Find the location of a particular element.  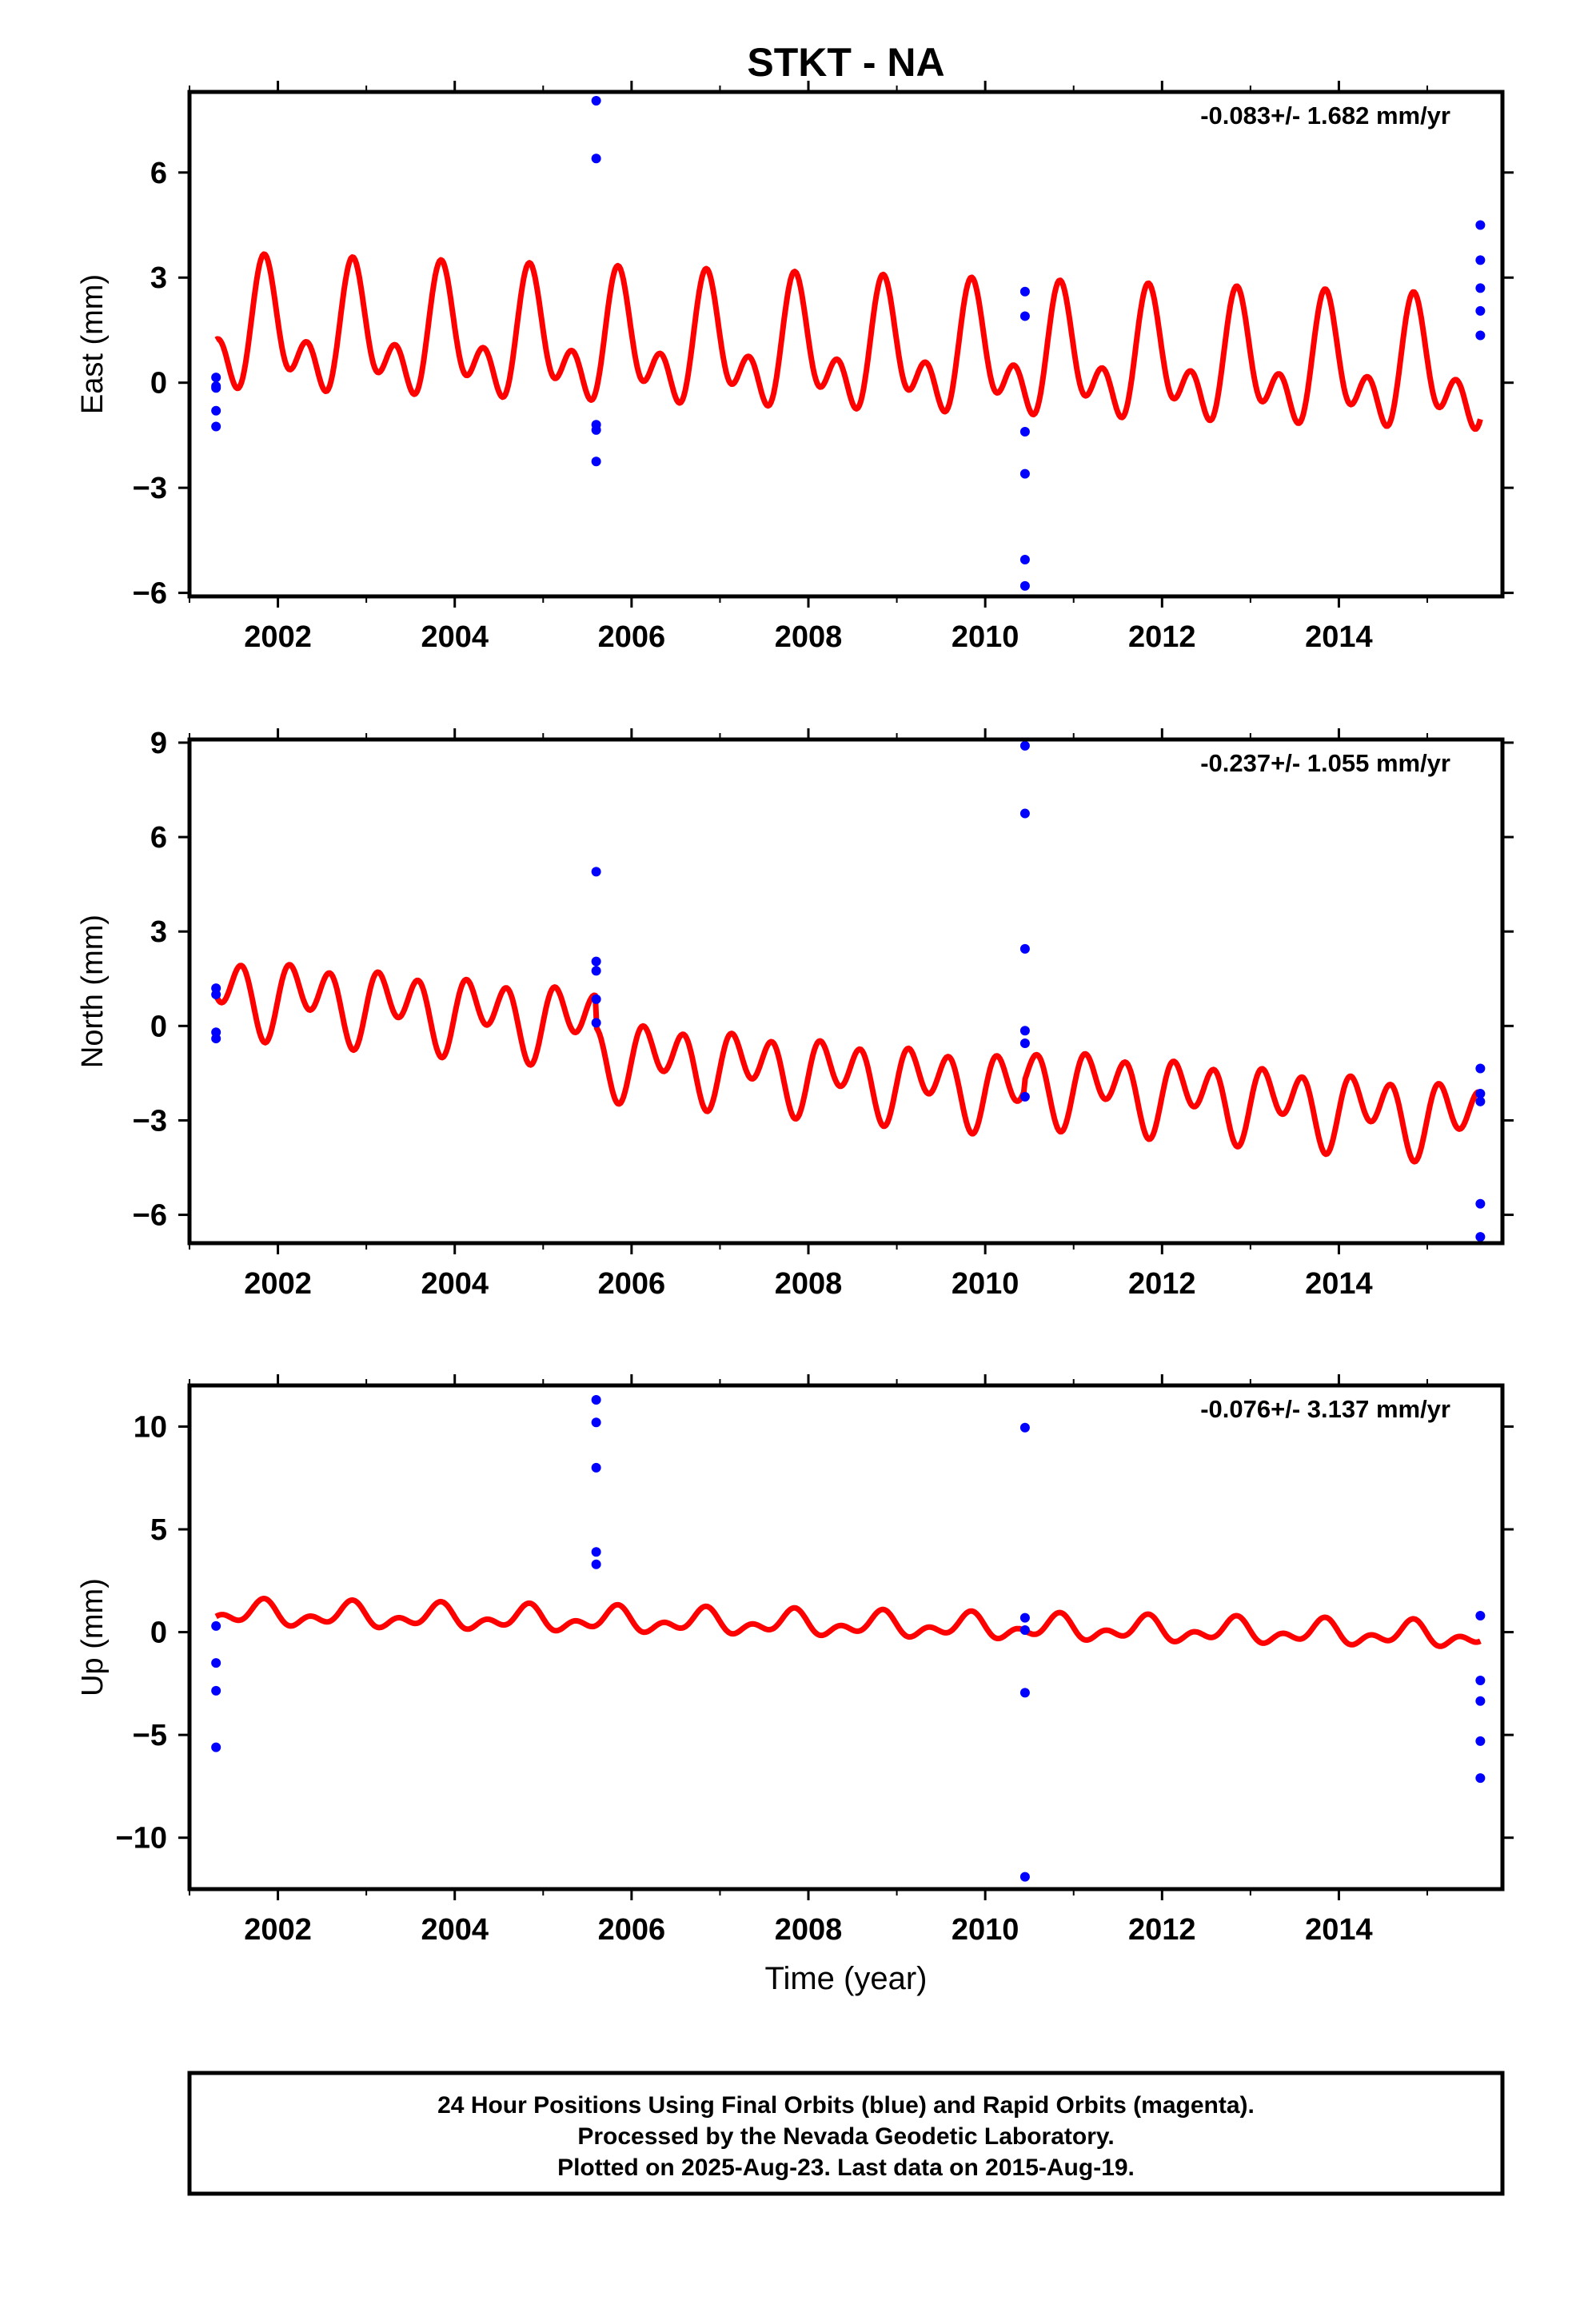

north-ytick-label: 0 is located at coordinates (158, 1026).